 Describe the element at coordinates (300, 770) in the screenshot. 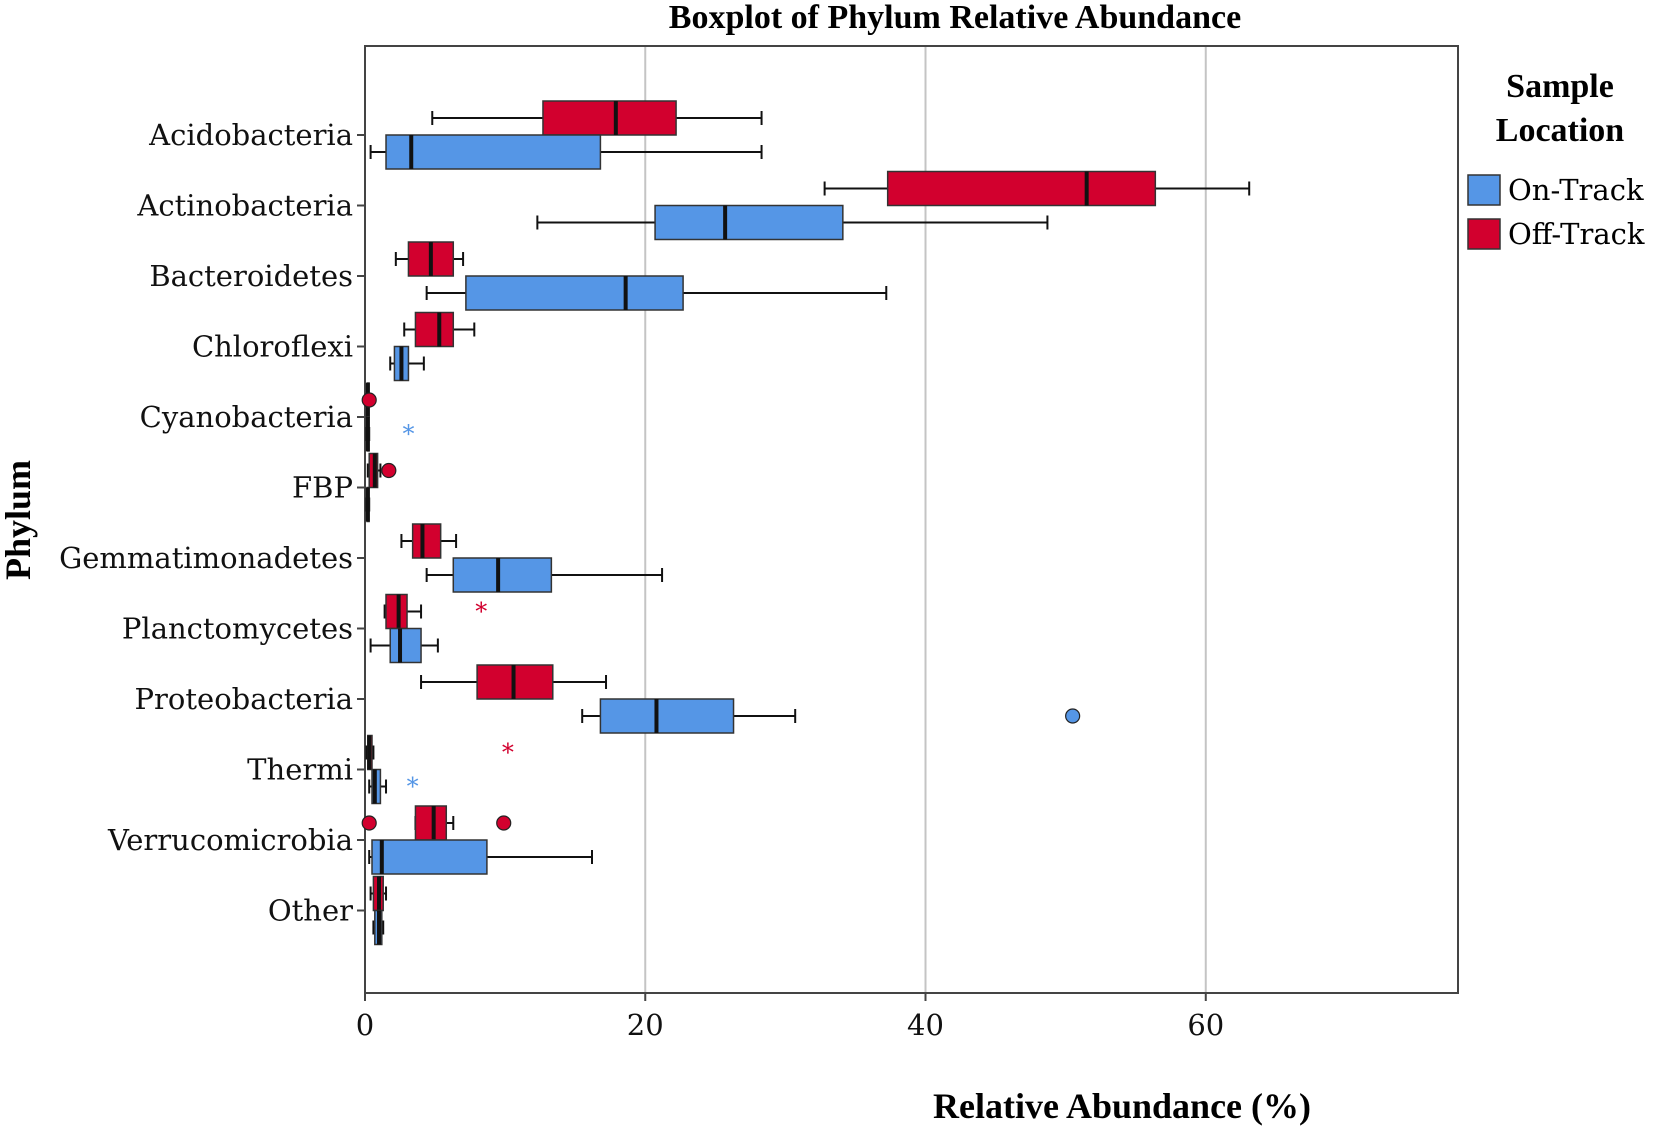

I see `y-tick-label-thermi: Thermi` at that location.